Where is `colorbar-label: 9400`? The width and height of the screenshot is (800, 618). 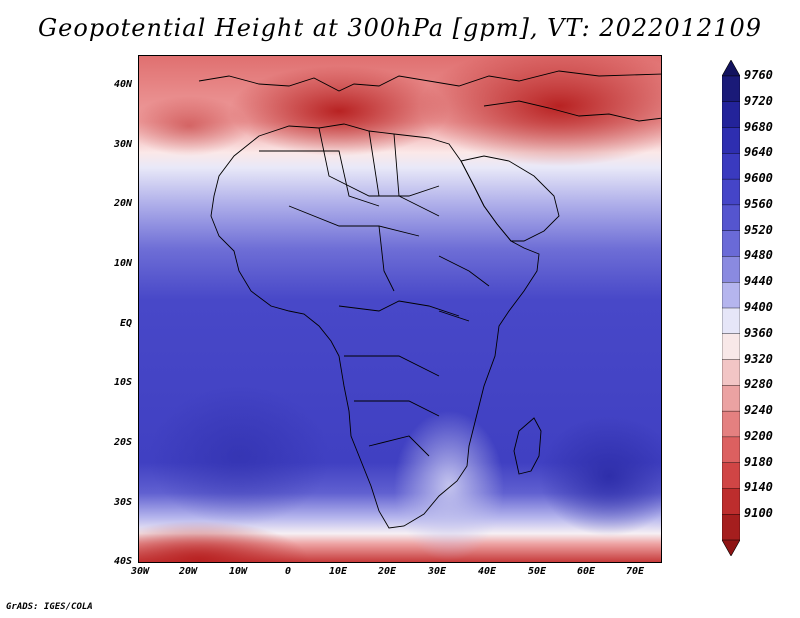 colorbar-label: 9400 is located at coordinates (758, 307).